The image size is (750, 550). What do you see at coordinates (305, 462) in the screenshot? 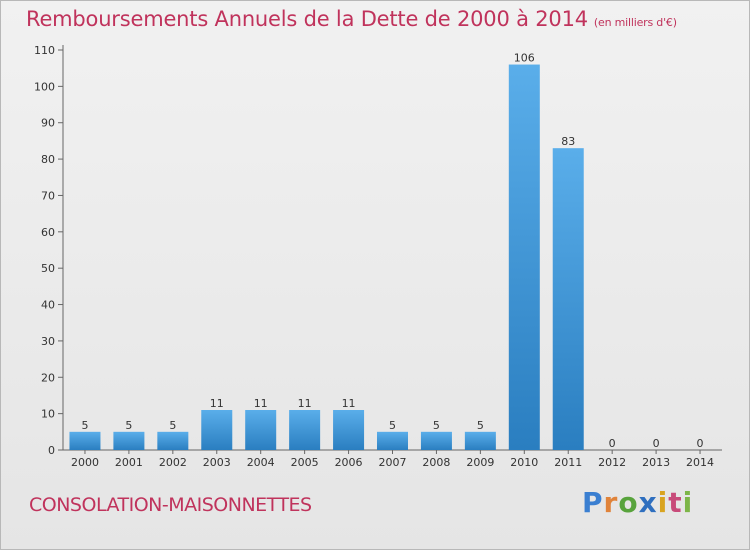
I see `x-tick-label: 2005` at bounding box center [305, 462].